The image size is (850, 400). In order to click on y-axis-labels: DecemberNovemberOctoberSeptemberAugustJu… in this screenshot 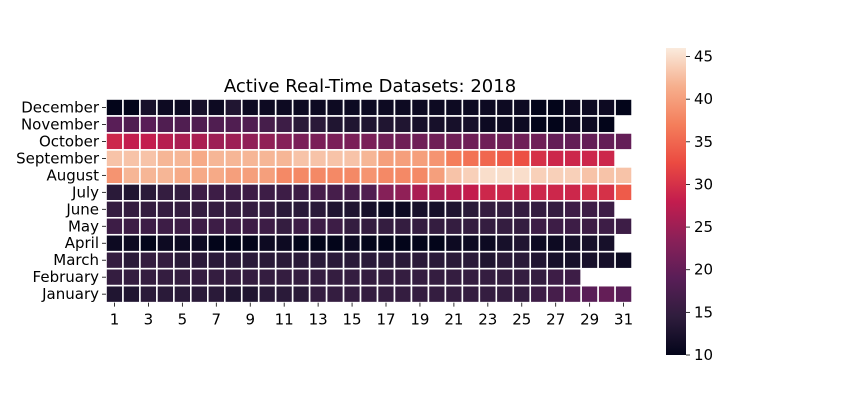, I will do `click(61, 200)`.